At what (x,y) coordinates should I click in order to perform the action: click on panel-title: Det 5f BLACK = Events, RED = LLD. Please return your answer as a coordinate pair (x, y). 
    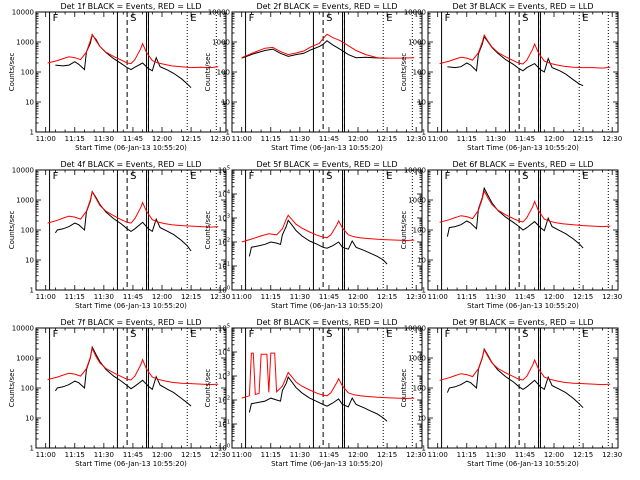
    Looking at the image, I should click on (326, 164).